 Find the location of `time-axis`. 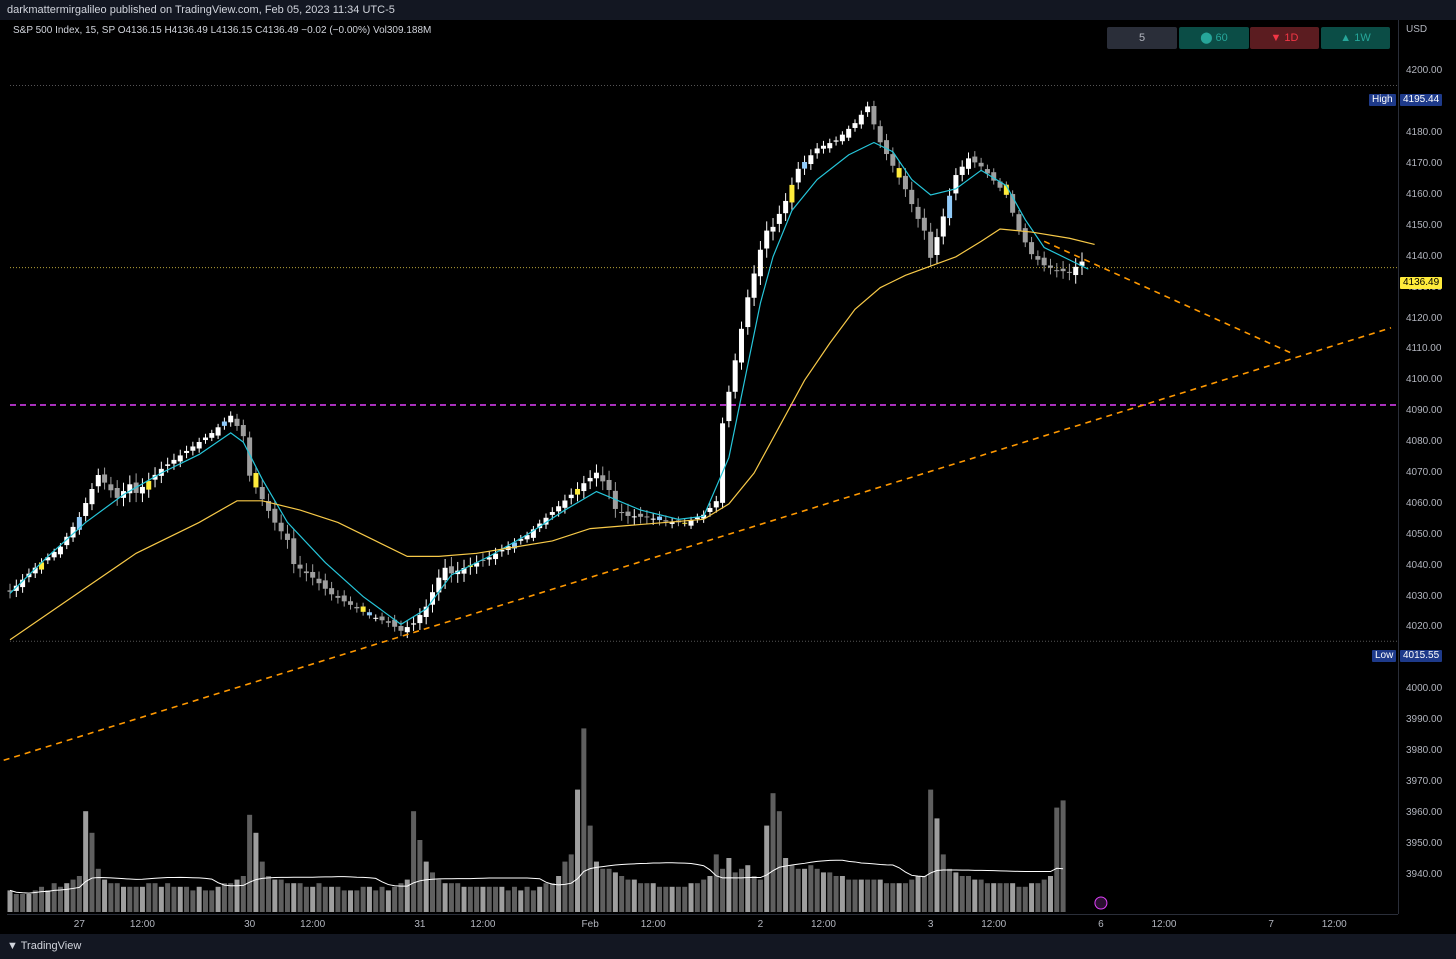

time-axis is located at coordinates (702, 924).